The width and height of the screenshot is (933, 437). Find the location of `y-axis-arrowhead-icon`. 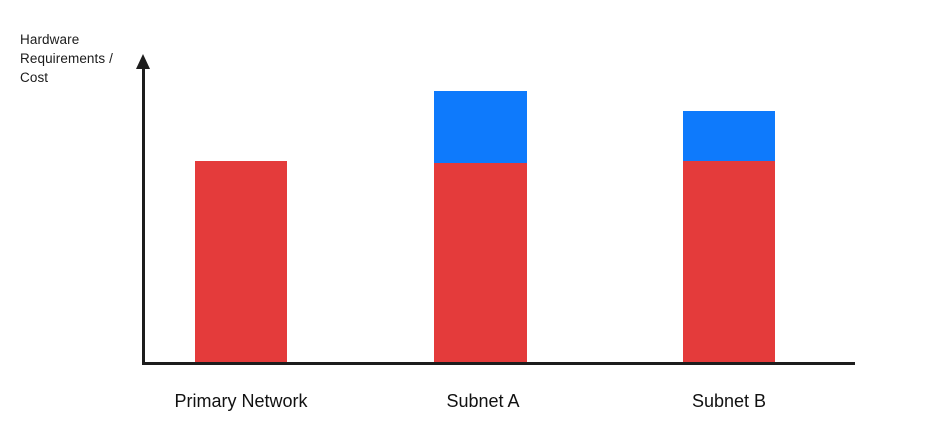

y-axis-arrowhead-icon is located at coordinates (143, 61).